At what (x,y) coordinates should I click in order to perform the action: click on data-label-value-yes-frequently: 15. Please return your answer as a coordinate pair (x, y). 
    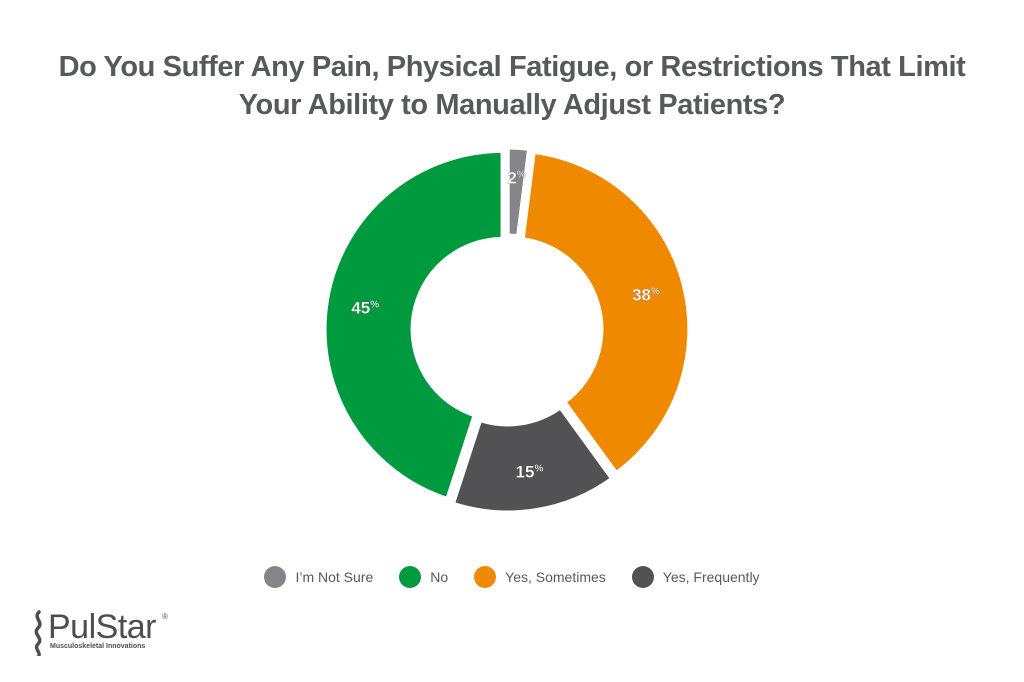
    Looking at the image, I should click on (525, 472).